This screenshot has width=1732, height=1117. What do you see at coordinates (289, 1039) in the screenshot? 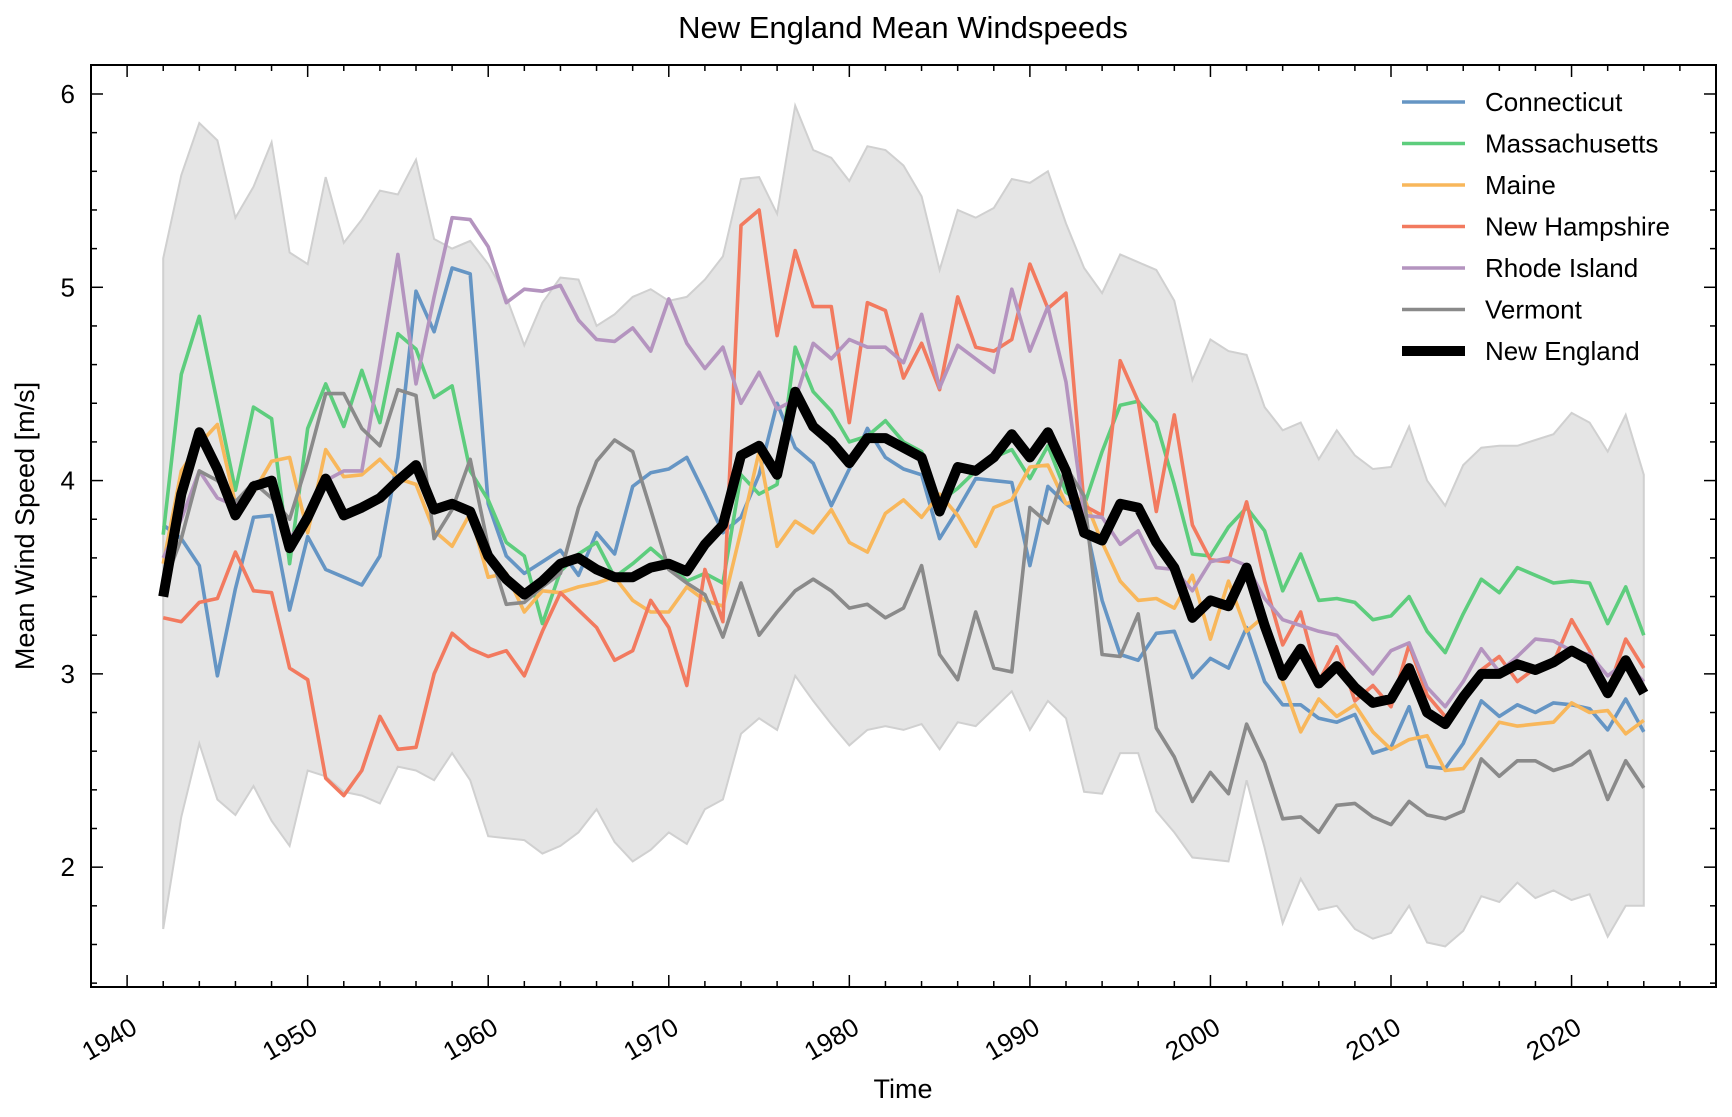
I see `x-tick-label: 1950` at bounding box center [289, 1039].